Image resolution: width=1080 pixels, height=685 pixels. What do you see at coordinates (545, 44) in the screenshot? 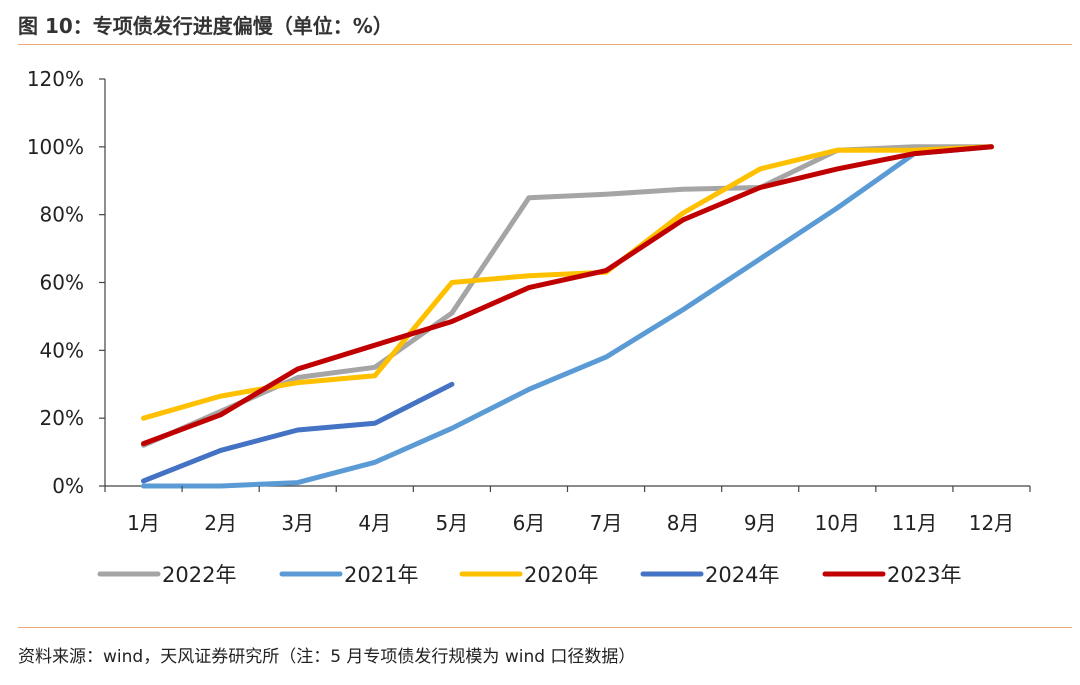
I see `top-divider` at bounding box center [545, 44].